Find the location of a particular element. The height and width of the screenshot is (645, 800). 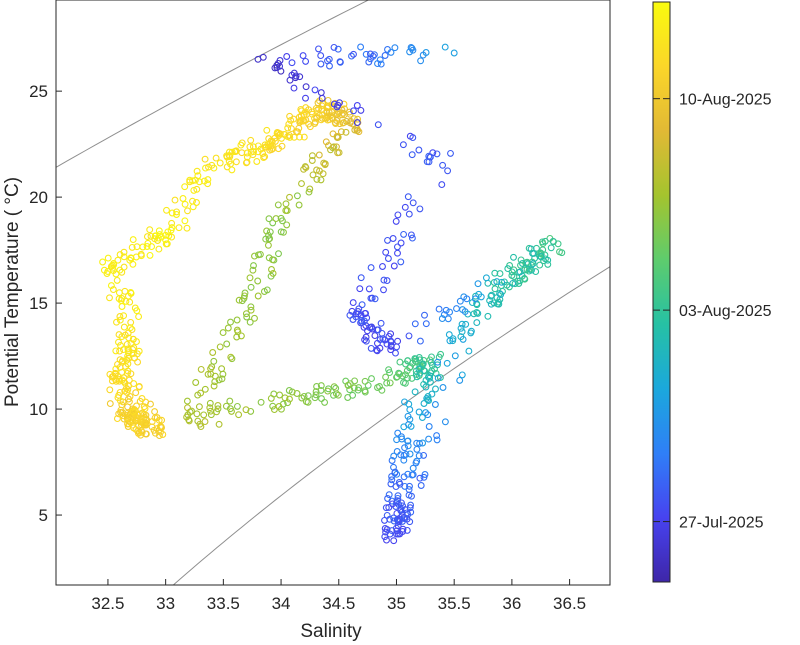

isopycnal-line is located at coordinates (213, 84).